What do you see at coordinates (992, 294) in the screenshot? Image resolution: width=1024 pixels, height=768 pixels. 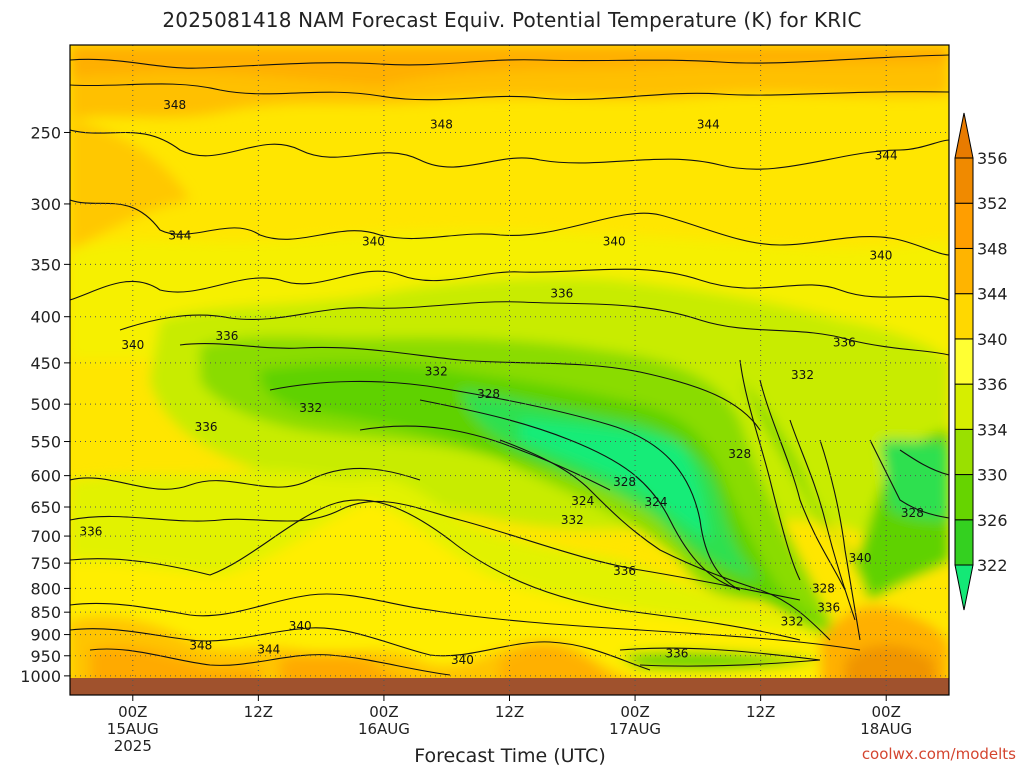 I see `colorbar-label: 344` at bounding box center [992, 294].